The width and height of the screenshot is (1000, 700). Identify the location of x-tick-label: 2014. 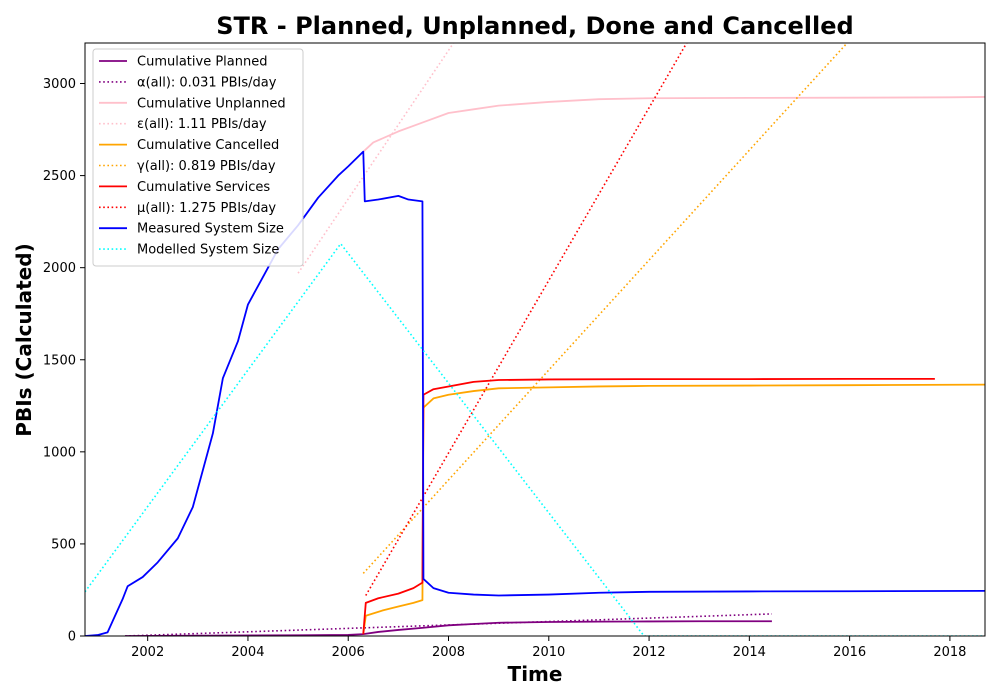
(749, 652).